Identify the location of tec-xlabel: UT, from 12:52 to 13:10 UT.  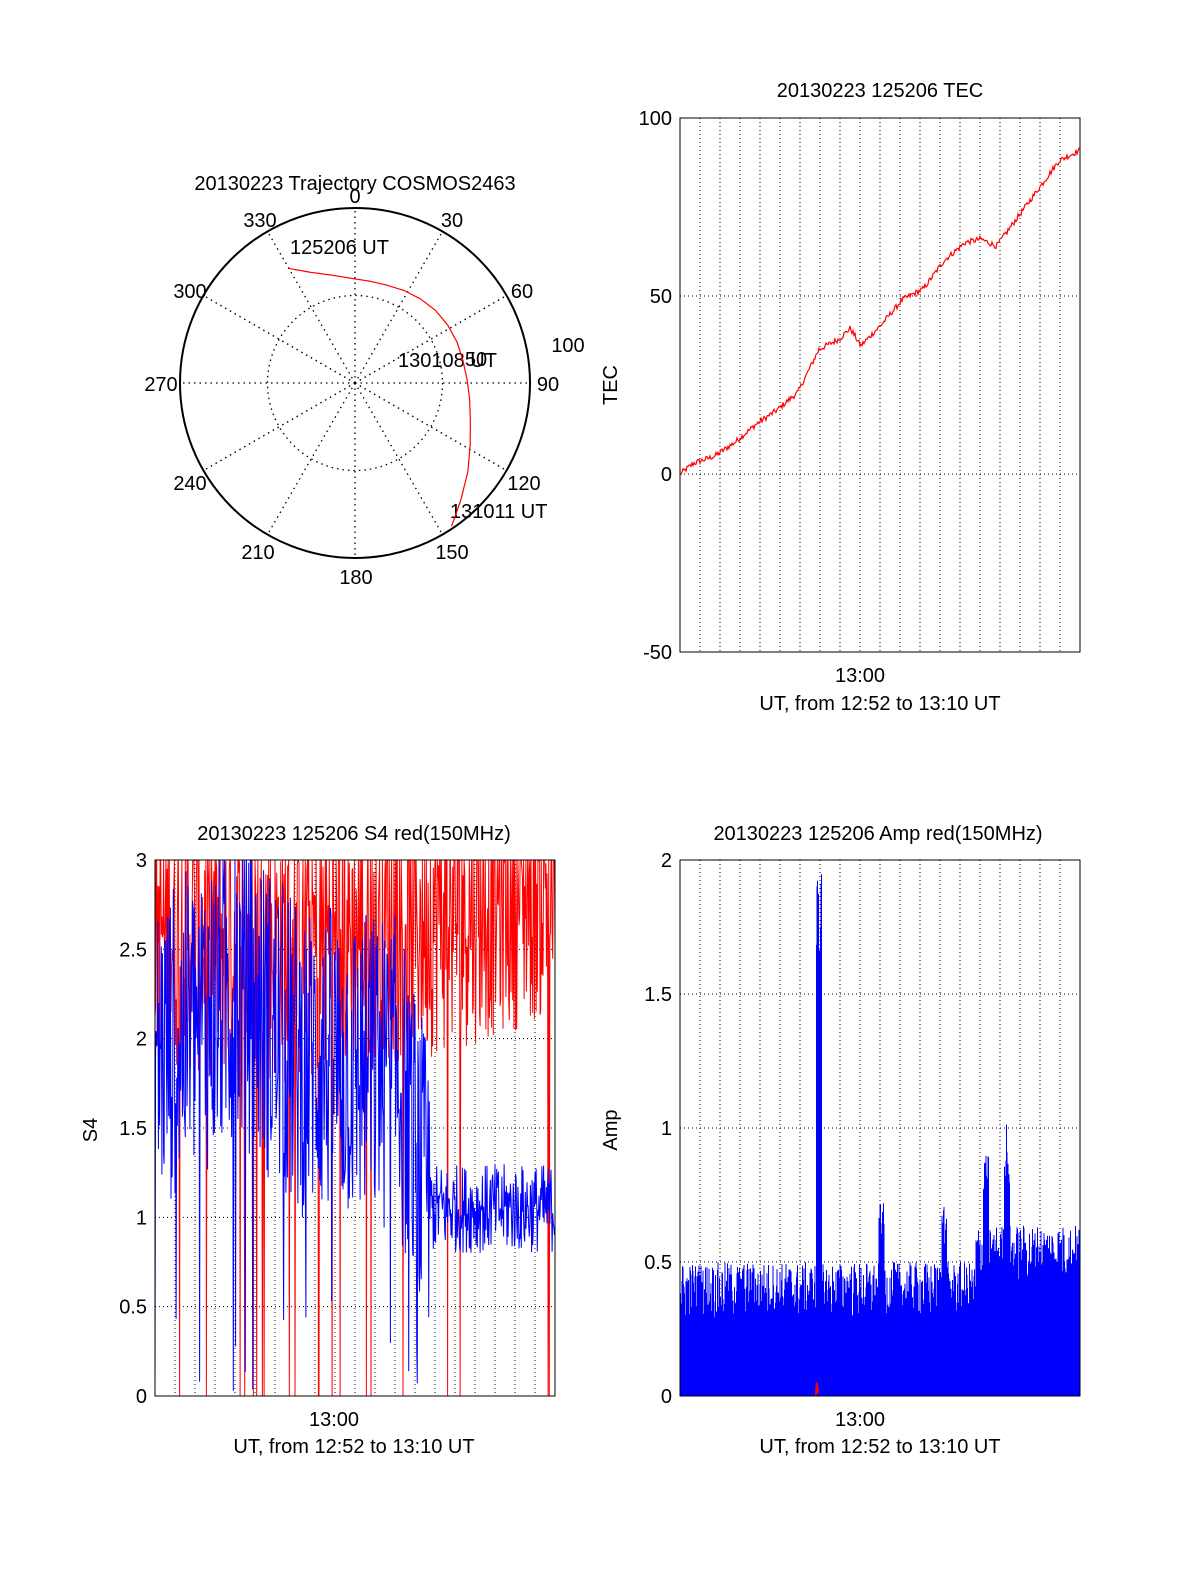
(879, 704).